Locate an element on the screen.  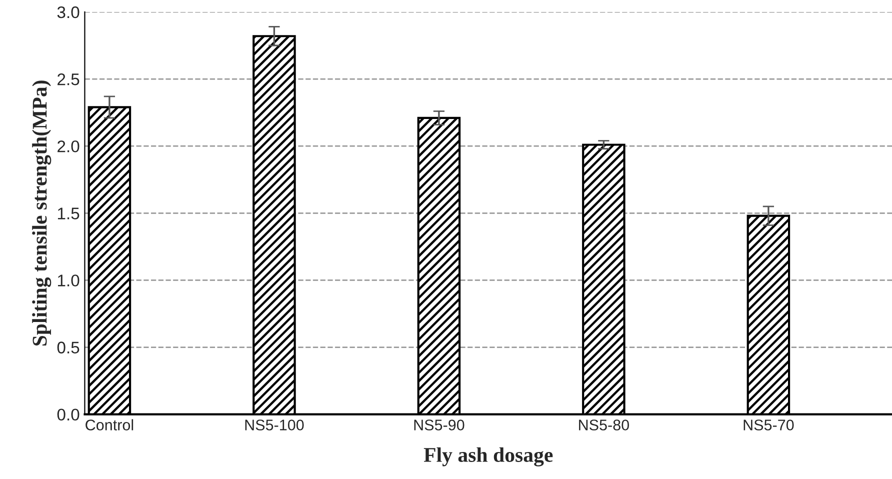
y-axis-title: Spliting tensile strength(MPa) is located at coordinates (42, 213).